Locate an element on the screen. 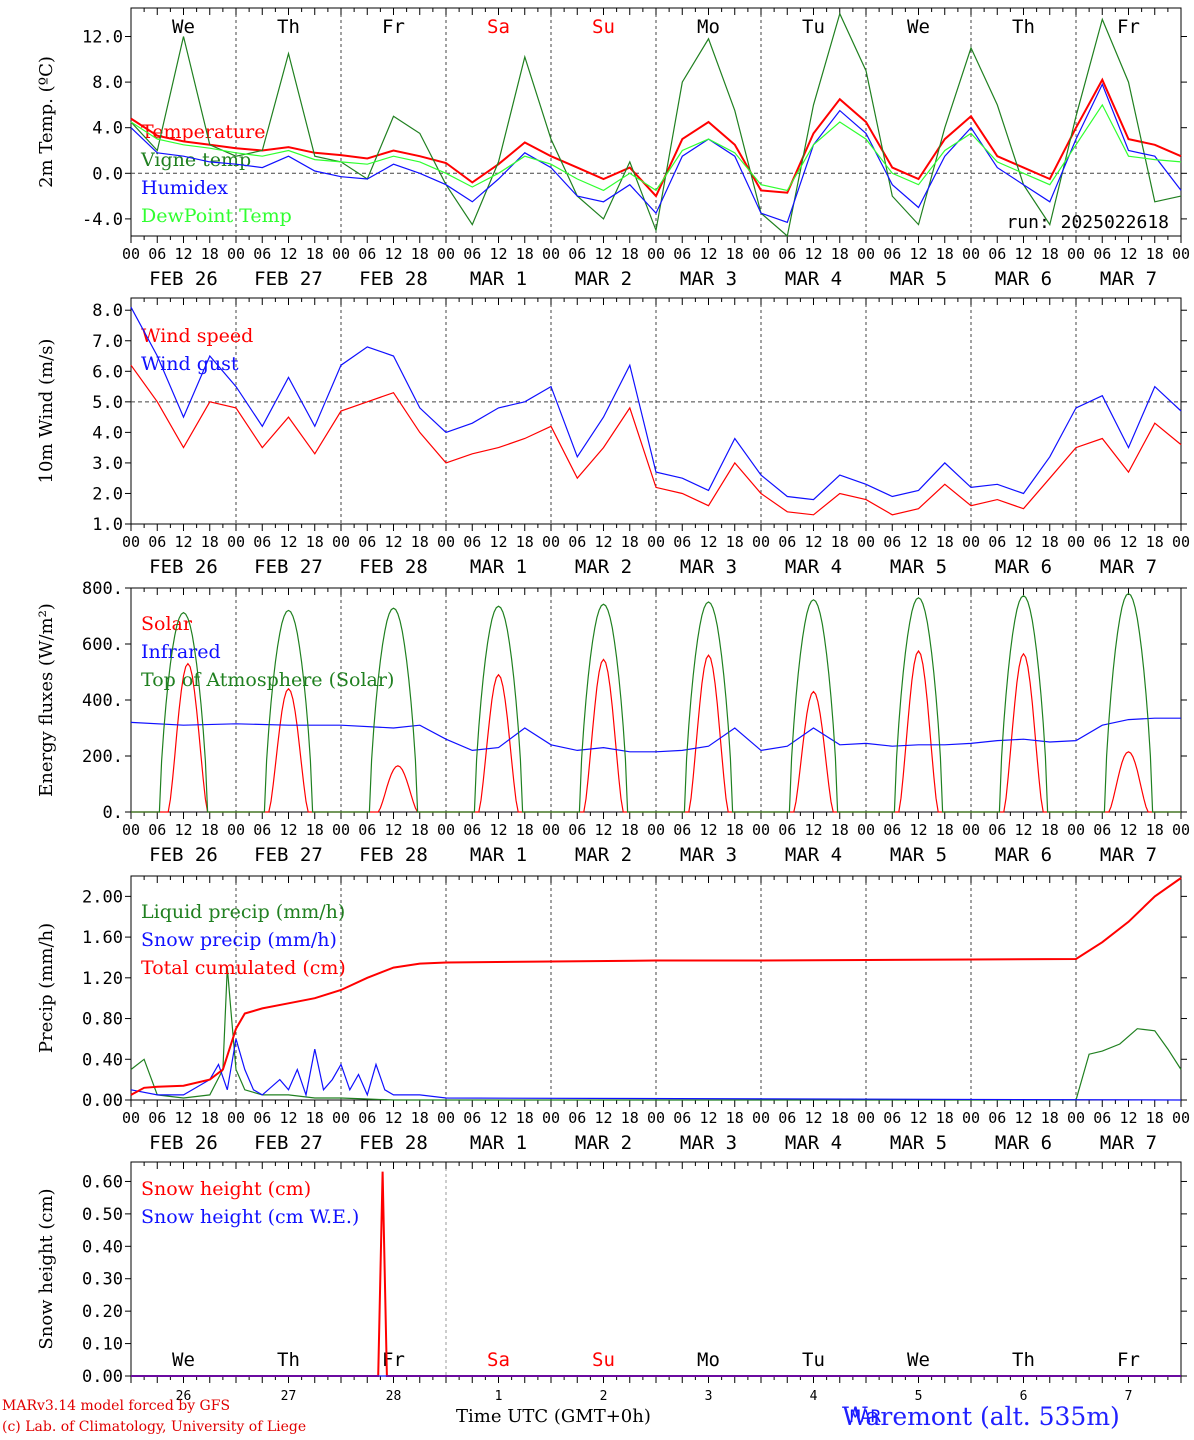 This screenshot has width=1194, height=1440. y-axis-label: 2m Temp. (ºC) is located at coordinates (46, 122).